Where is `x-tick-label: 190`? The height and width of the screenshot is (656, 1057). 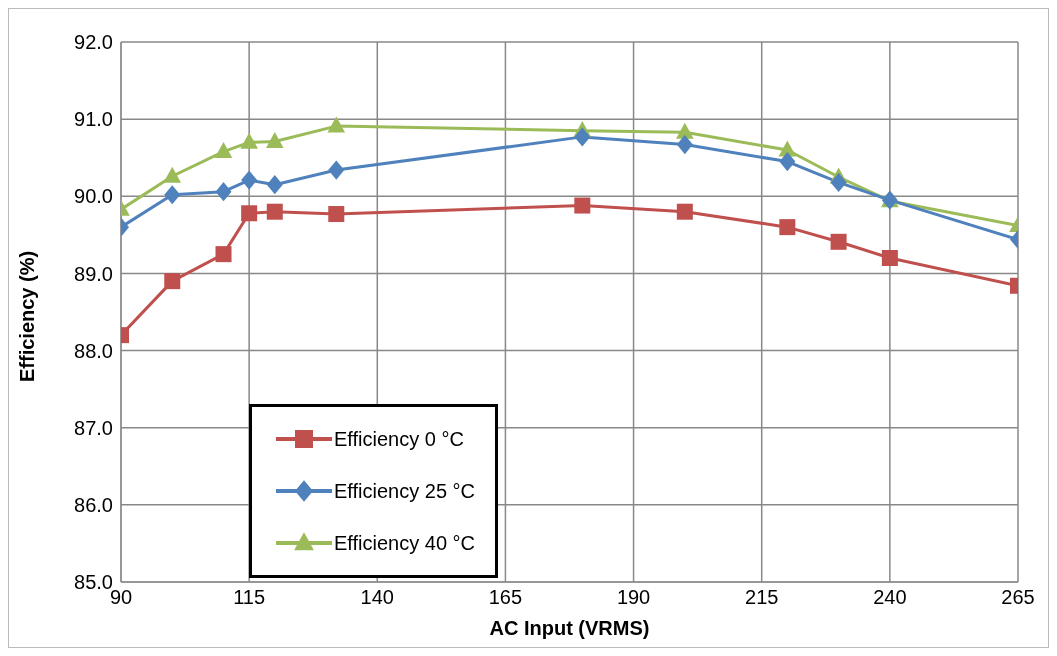 x-tick-label: 190 is located at coordinates (633, 597).